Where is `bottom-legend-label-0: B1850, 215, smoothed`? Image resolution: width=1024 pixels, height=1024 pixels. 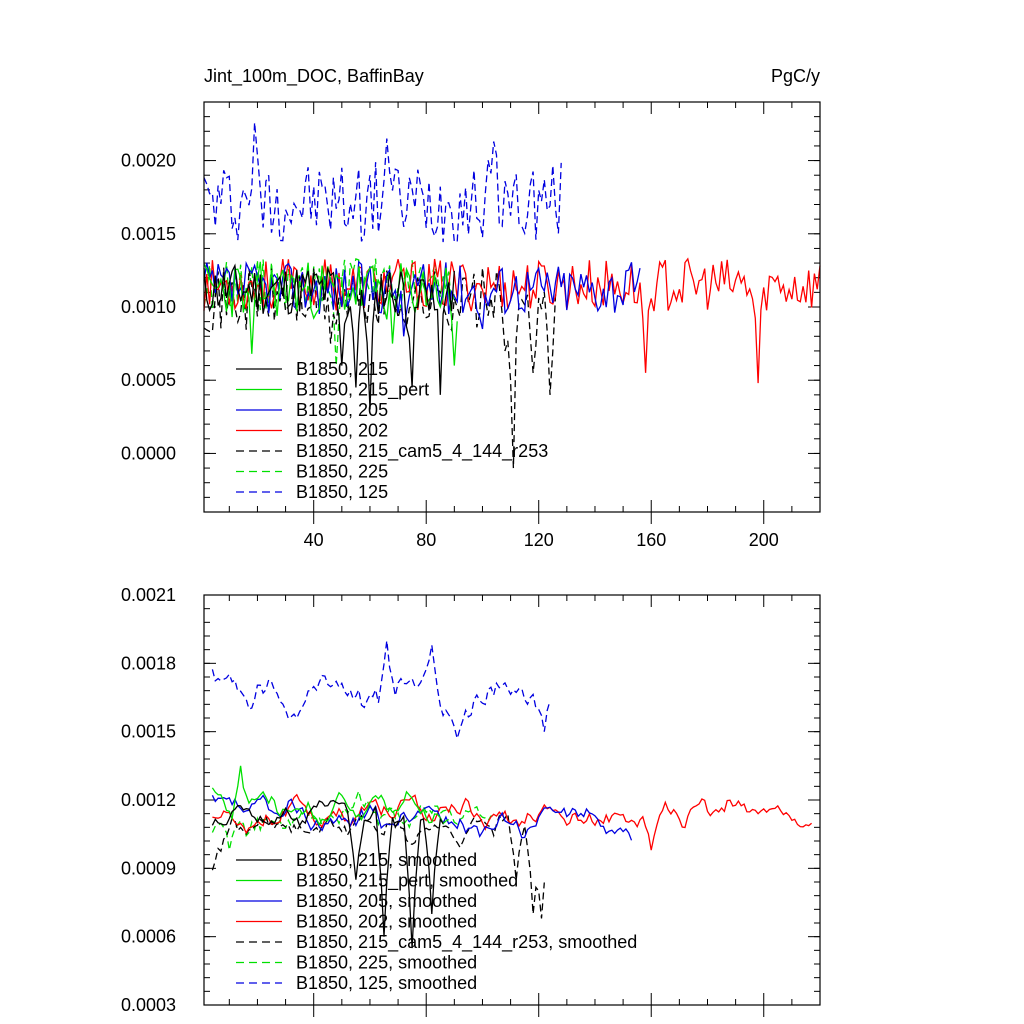
bottom-legend-label-0: B1850, 215, smoothed is located at coordinates (386, 860).